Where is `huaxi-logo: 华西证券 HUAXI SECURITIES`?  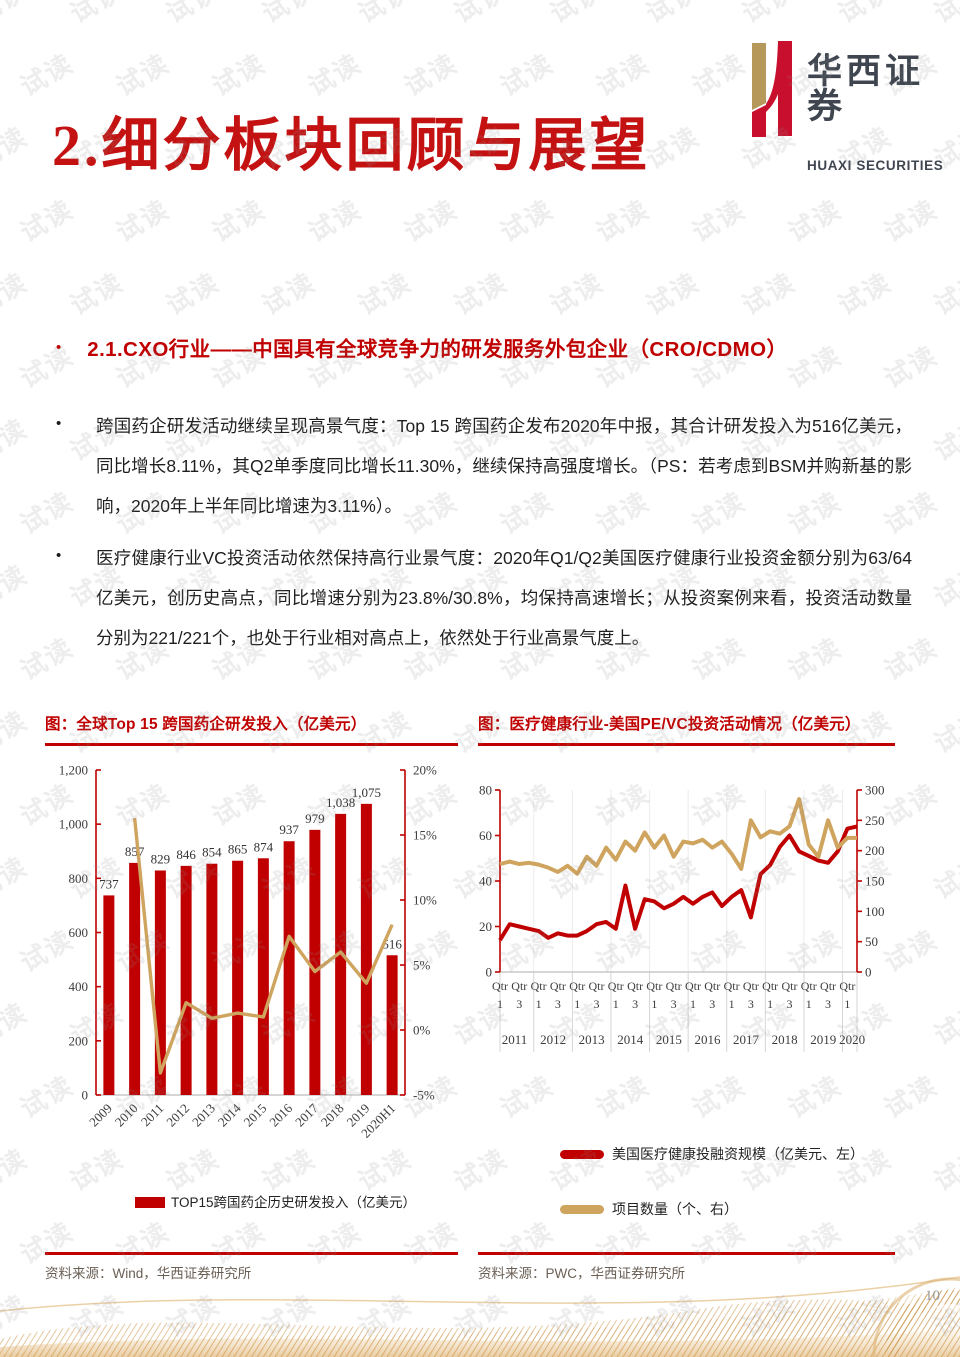
huaxi-logo: 华西证券 HUAXI SECURITIES is located at coordinates (851, 106).